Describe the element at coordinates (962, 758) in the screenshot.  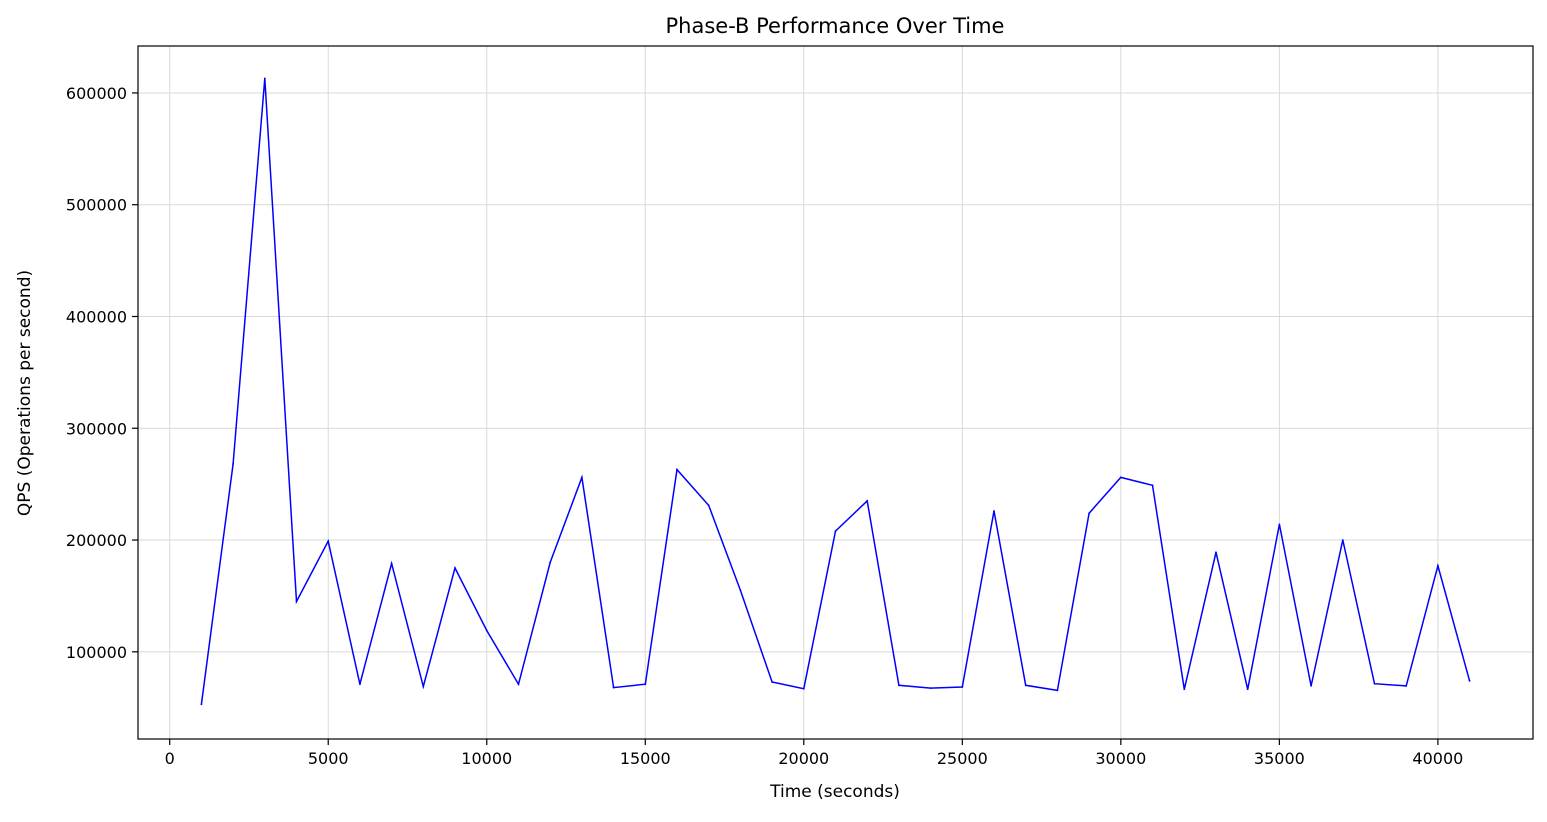
I see `x-tick-label: 25000` at that location.